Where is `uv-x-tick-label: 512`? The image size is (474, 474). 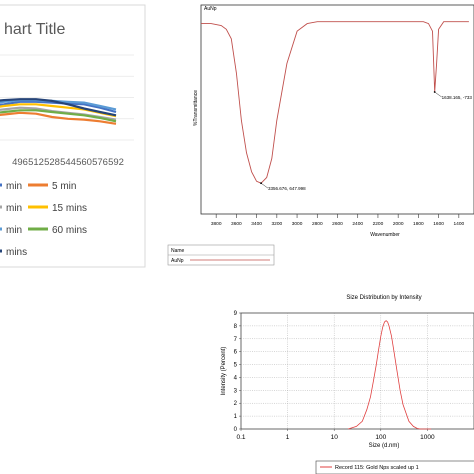 uv-x-tick-label: 512 is located at coordinates (36, 162).